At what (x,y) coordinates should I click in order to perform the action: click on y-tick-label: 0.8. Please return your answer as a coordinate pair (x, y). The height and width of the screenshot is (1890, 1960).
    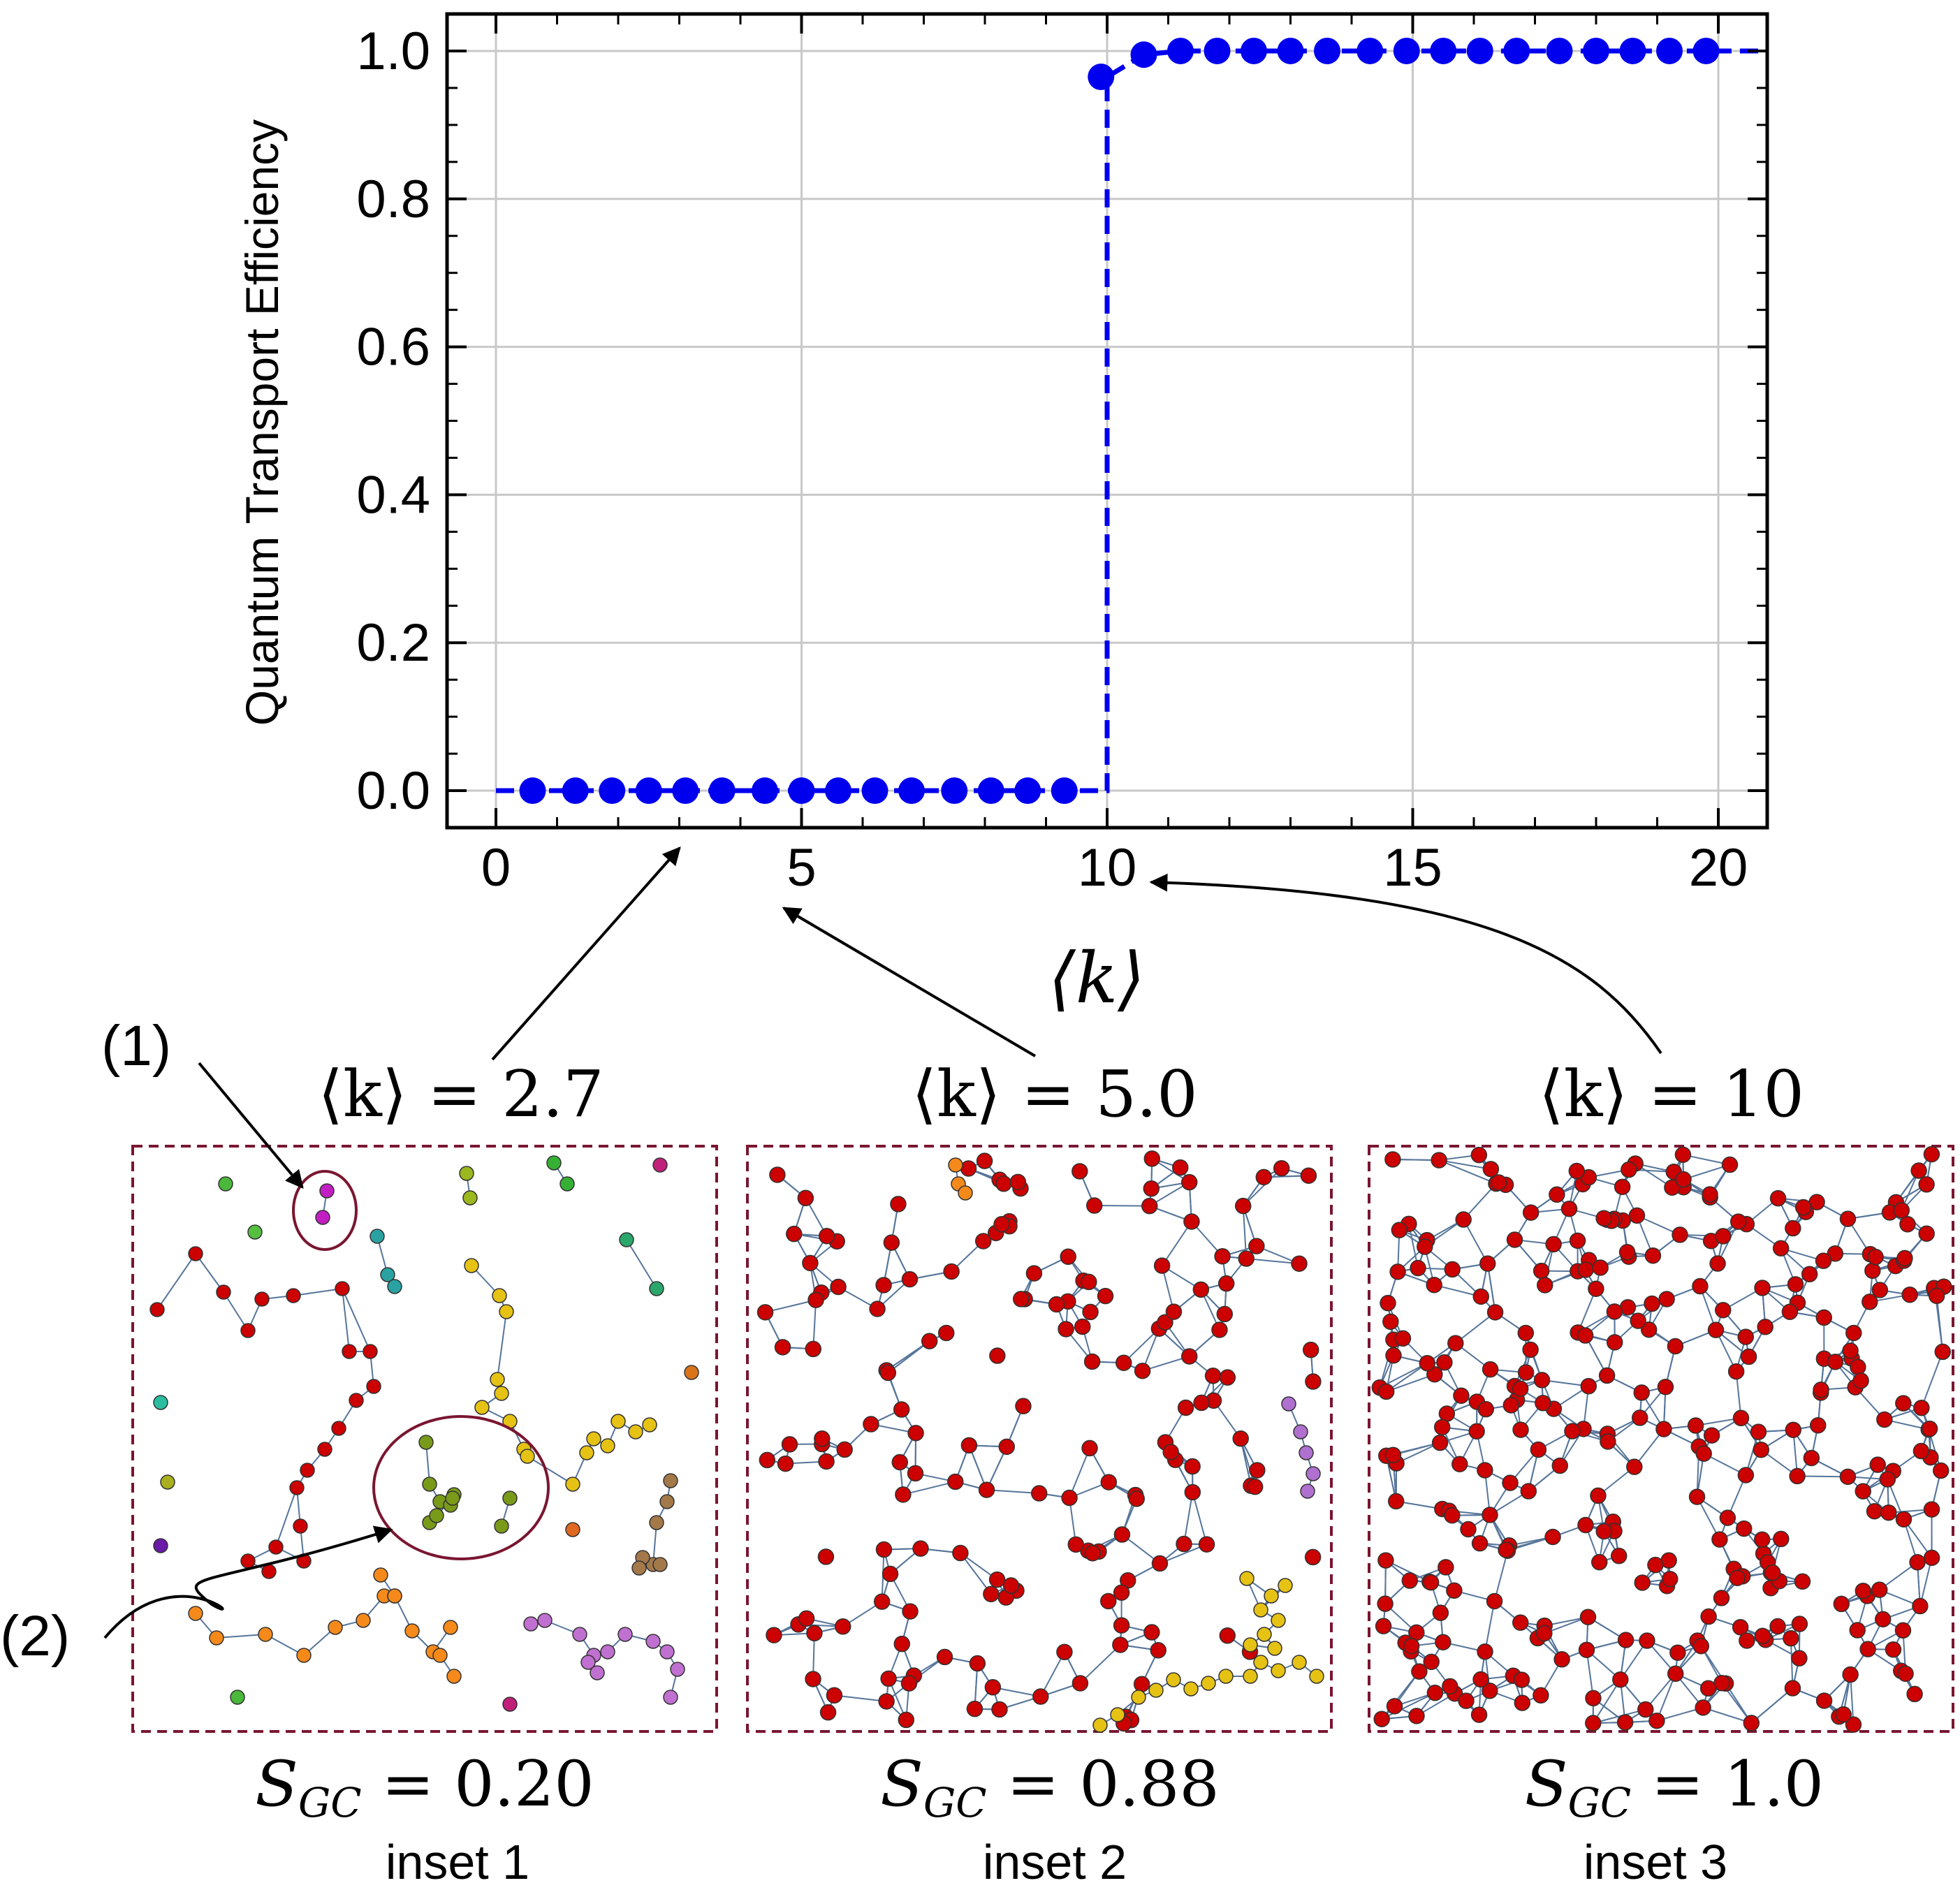
    Looking at the image, I should click on (393, 199).